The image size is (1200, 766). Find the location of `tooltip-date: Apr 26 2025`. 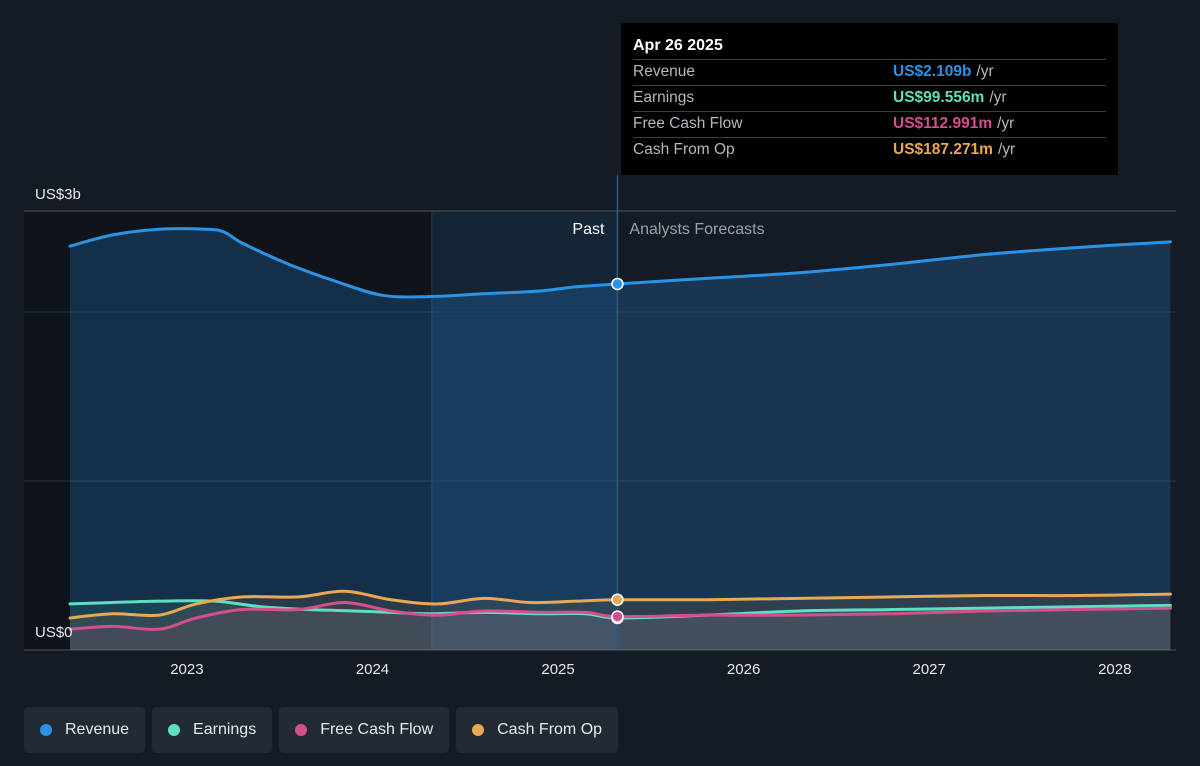

tooltip-date: Apr 26 2025 is located at coordinates (678, 45).